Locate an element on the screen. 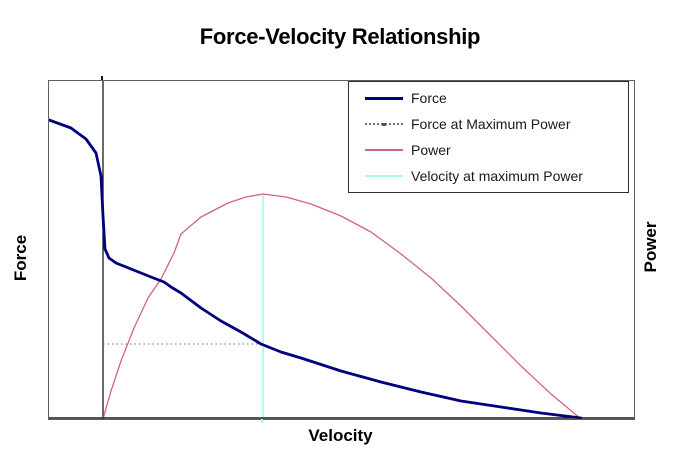 The image size is (680, 465). legend-label: Power is located at coordinates (431, 150).